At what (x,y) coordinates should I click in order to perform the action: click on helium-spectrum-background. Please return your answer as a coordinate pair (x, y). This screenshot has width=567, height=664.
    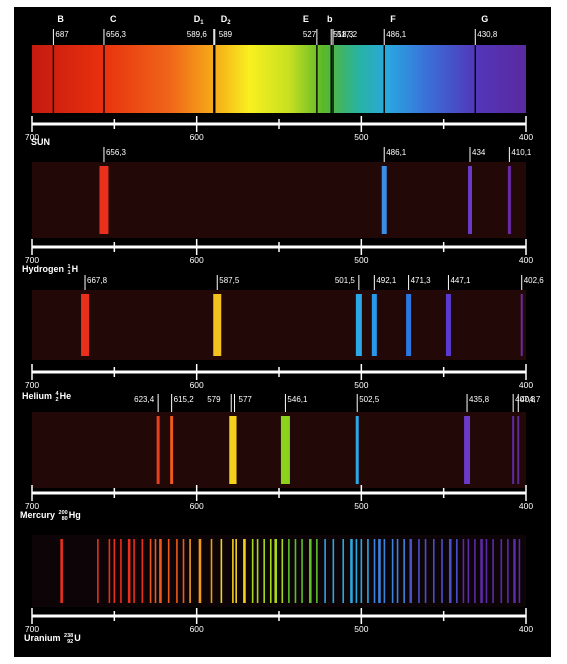
    Looking at the image, I should click on (279, 325).